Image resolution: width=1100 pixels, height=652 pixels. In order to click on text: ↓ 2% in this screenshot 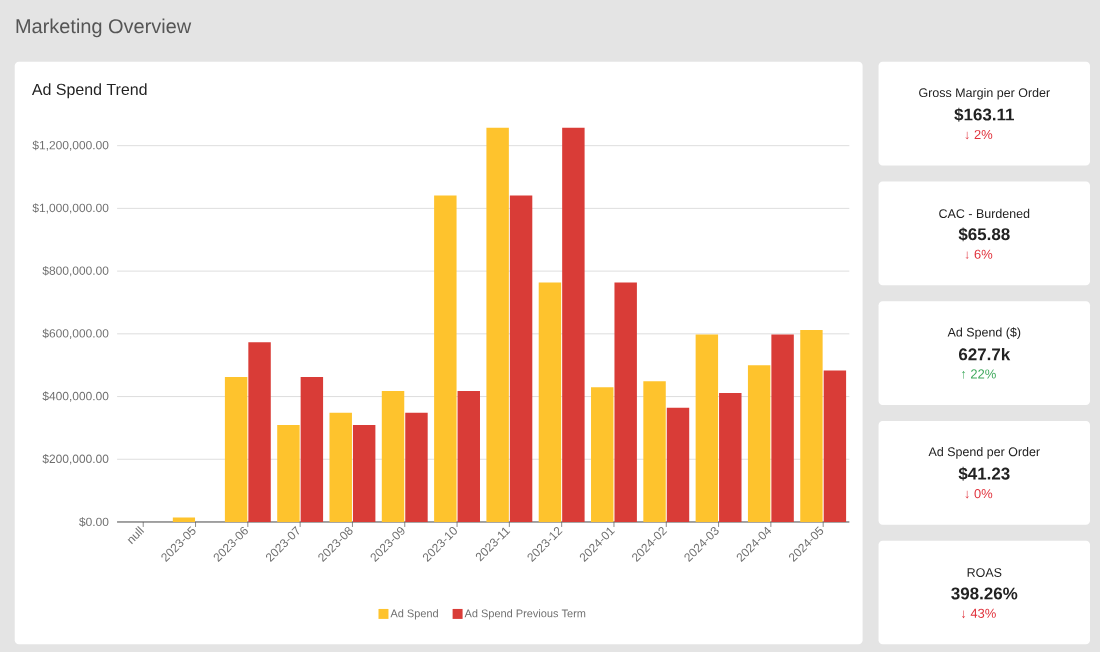, I will do `click(979, 134)`.